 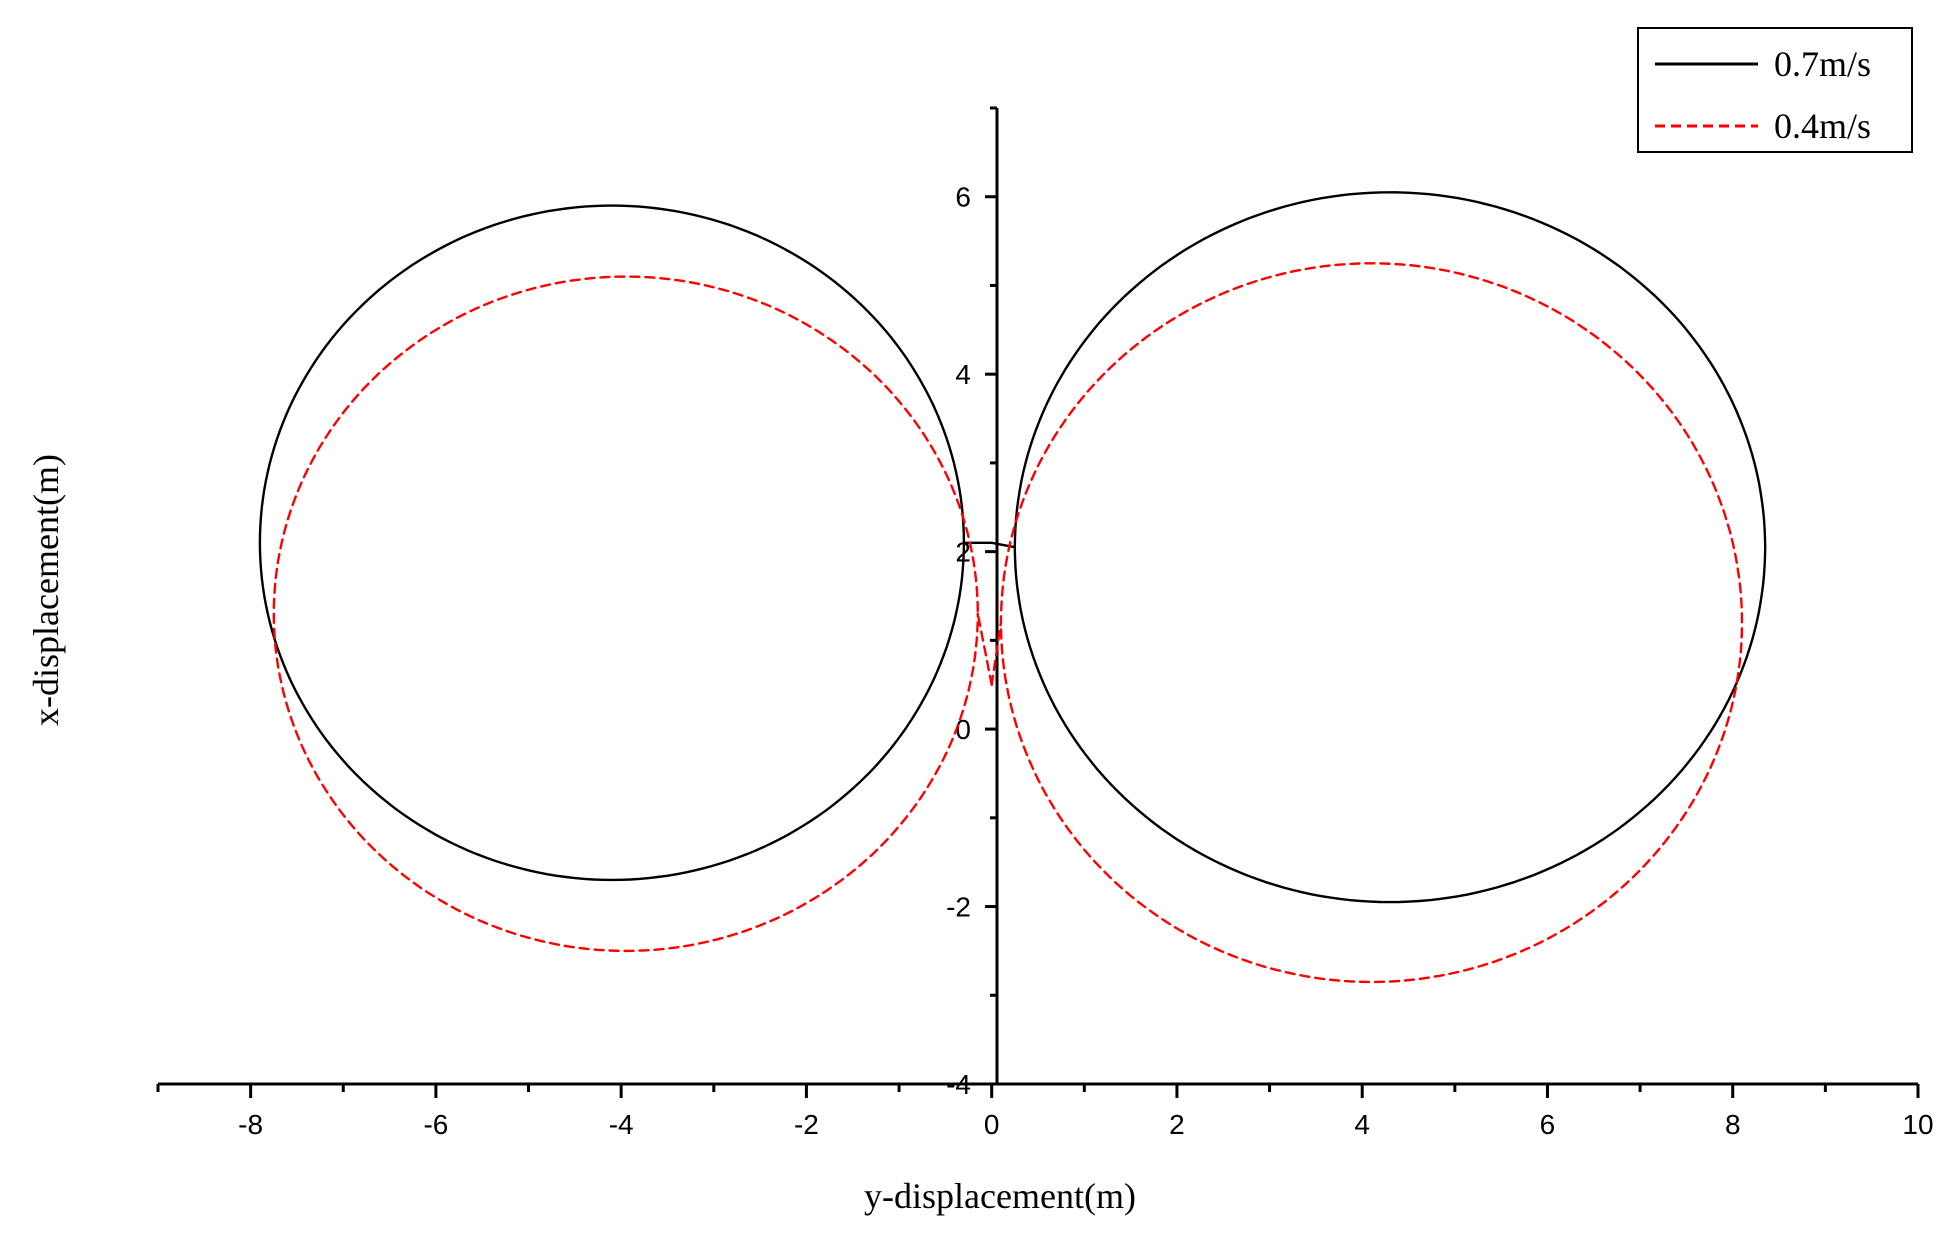 What do you see at coordinates (958, 1084) in the screenshot?
I see `y-tick-label: -4` at bounding box center [958, 1084].